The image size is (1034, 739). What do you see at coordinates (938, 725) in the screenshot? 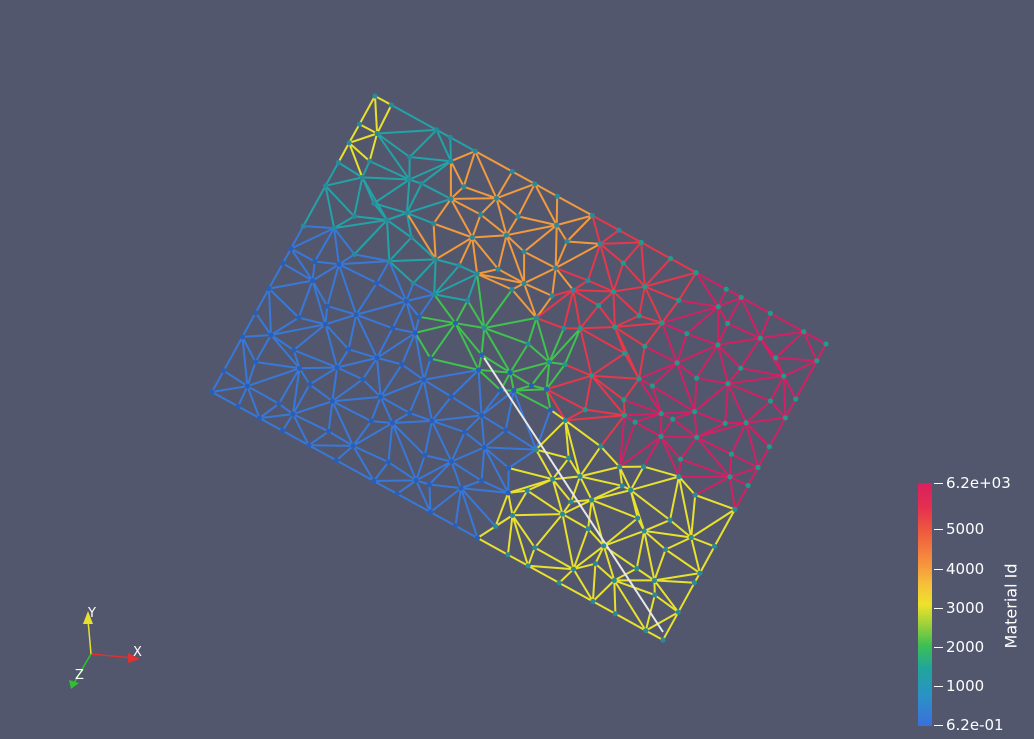
I see `colorbar-tick-mark` at bounding box center [938, 725].